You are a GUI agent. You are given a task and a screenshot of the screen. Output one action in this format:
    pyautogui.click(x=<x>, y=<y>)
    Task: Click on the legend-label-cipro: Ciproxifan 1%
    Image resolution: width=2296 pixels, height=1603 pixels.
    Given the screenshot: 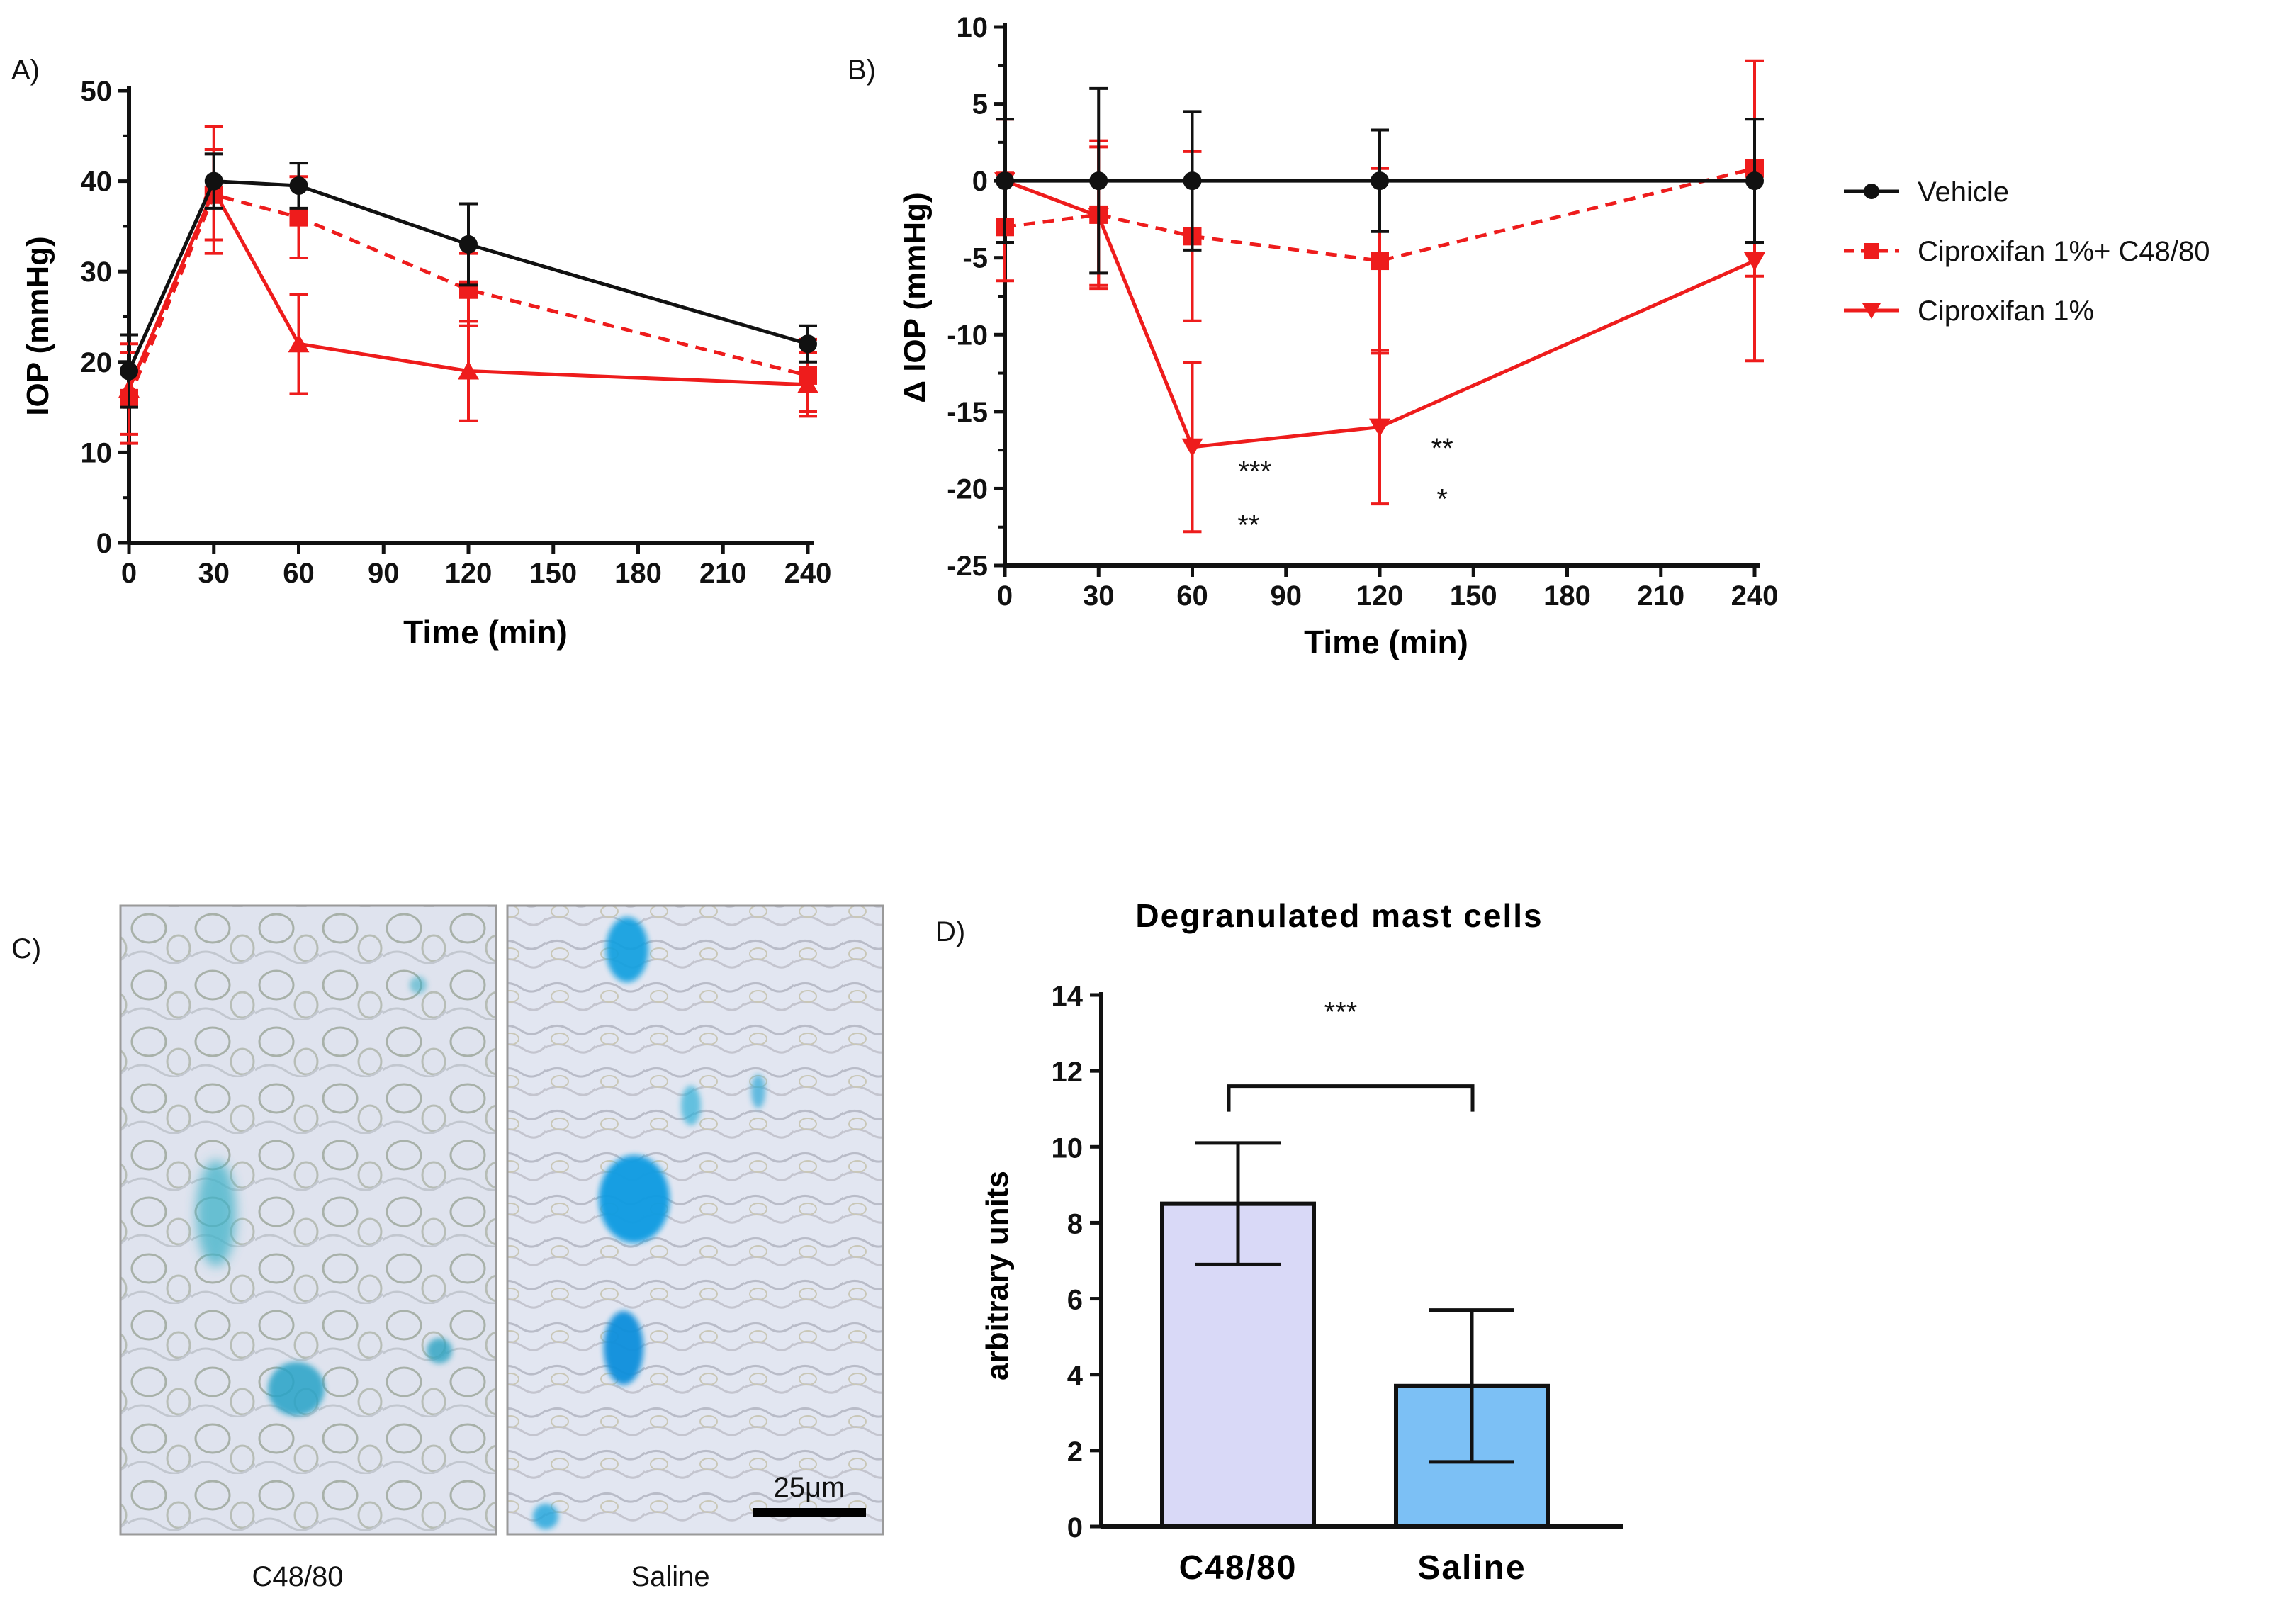 What is the action you would take?
    pyautogui.click(x=2006, y=311)
    